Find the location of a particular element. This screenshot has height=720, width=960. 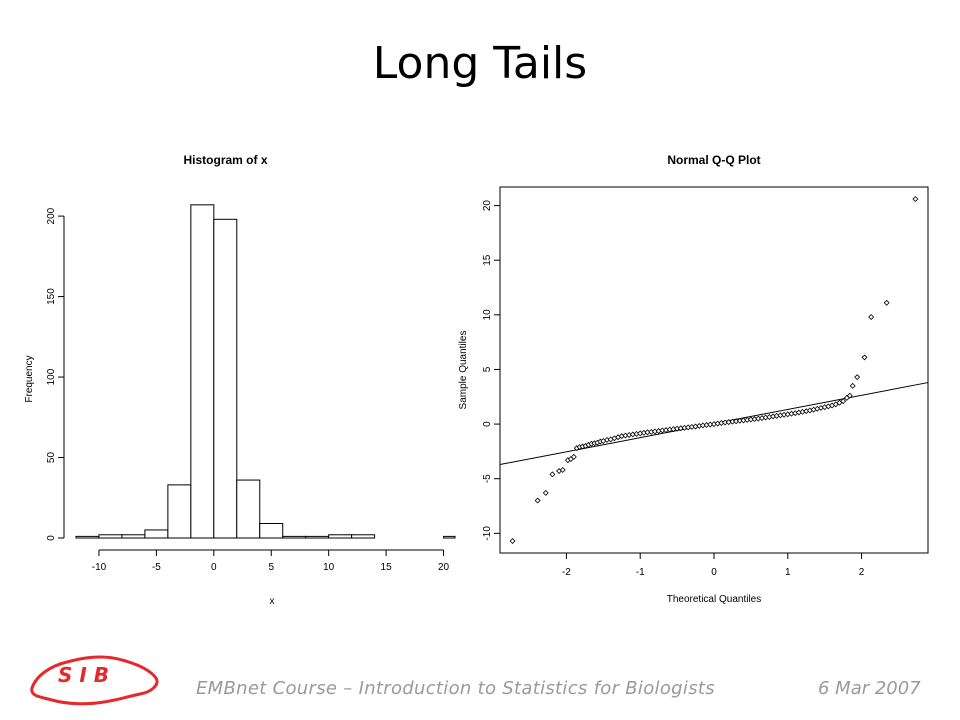

y-tick-label: 20 is located at coordinates (487, 206).